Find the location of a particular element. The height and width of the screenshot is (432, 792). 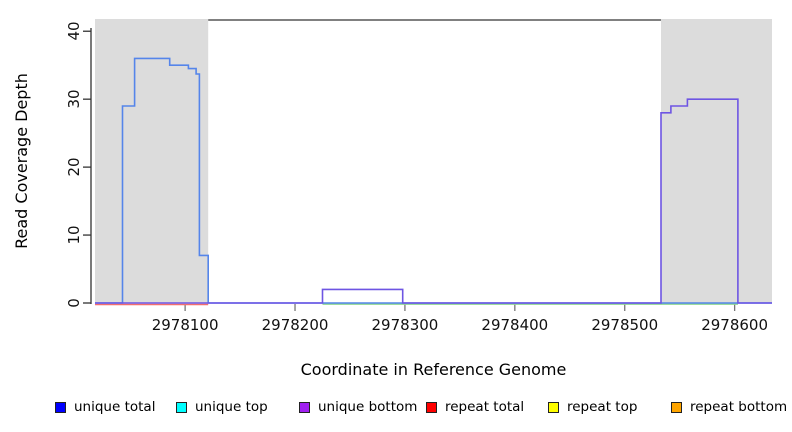

legend-item-repeat-top: repeat top is located at coordinates (592, 407).